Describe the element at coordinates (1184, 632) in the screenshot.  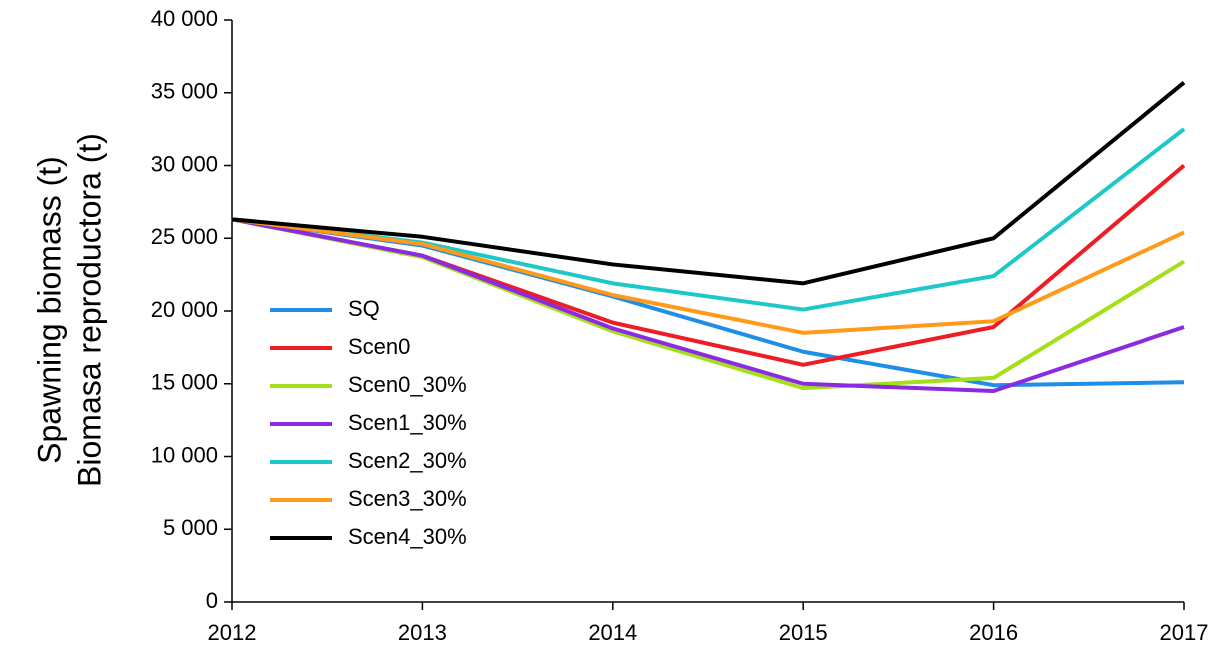
I see `x-tick-label: 2017` at that location.